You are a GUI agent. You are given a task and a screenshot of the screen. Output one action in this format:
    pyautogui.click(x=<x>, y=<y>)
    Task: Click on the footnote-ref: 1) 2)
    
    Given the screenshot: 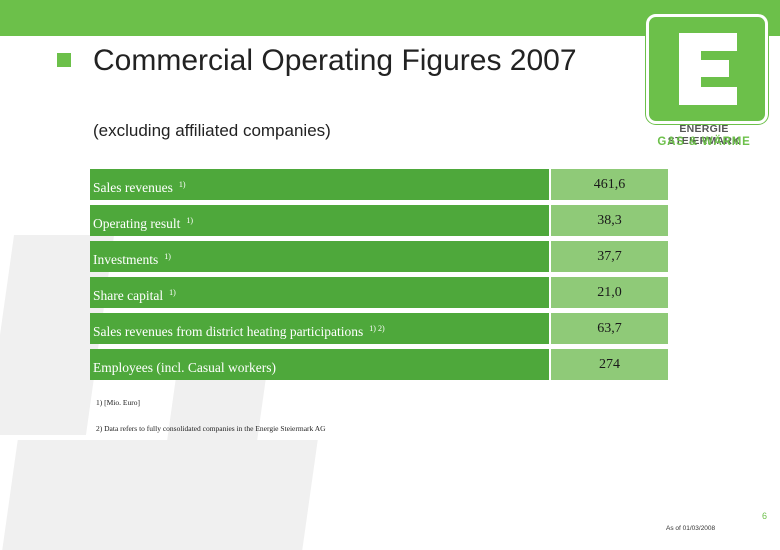 What is the action you would take?
    pyautogui.click(x=377, y=328)
    